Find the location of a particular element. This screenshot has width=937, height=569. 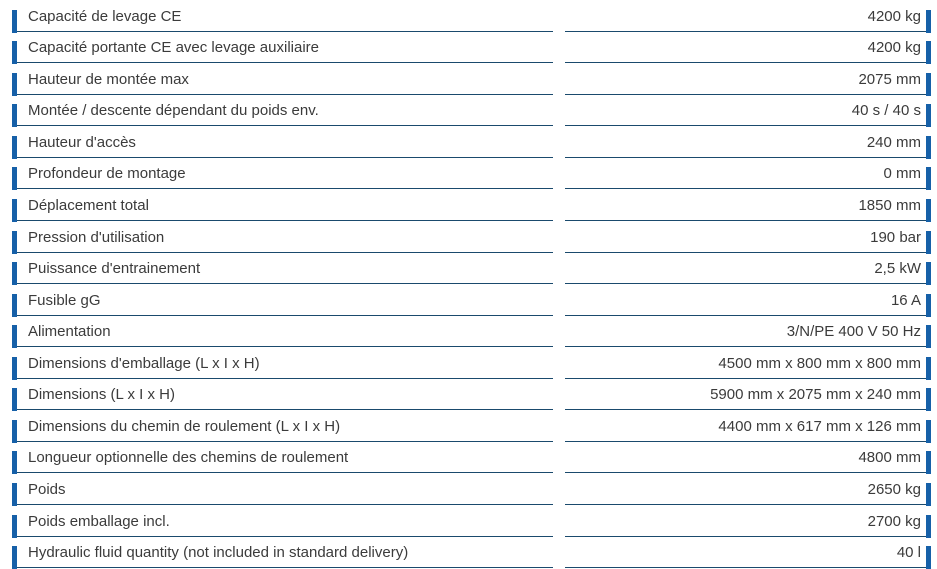

spec-label: Fusible gG is located at coordinates (64, 300).